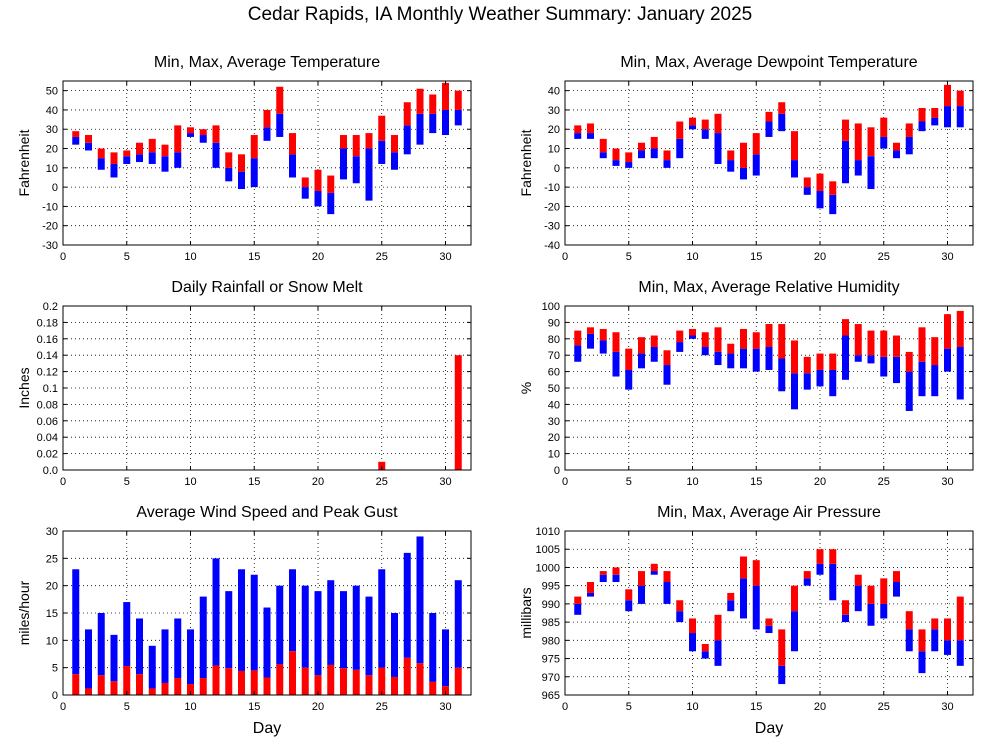 This screenshot has height=750, width=1000. I want to click on y-tick-label: -40, so click(552, 246).